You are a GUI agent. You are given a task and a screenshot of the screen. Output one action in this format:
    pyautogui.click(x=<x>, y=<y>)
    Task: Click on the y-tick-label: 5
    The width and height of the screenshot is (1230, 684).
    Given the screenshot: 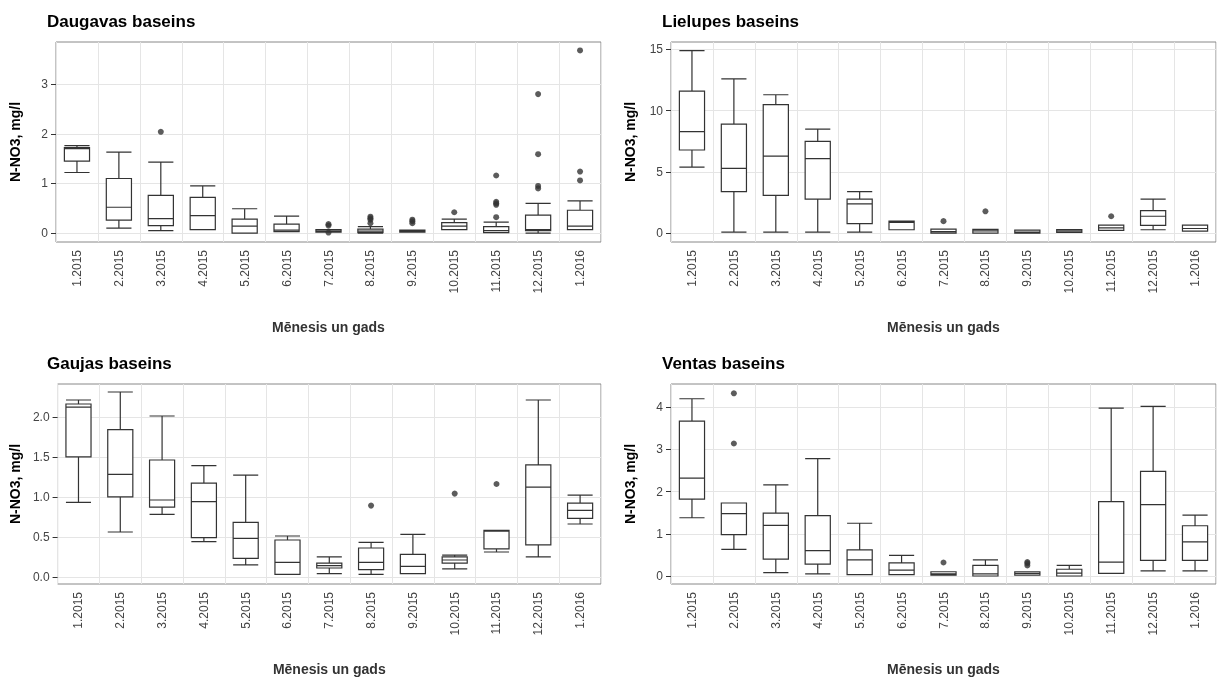 What is the action you would take?
    pyautogui.click(x=660, y=172)
    